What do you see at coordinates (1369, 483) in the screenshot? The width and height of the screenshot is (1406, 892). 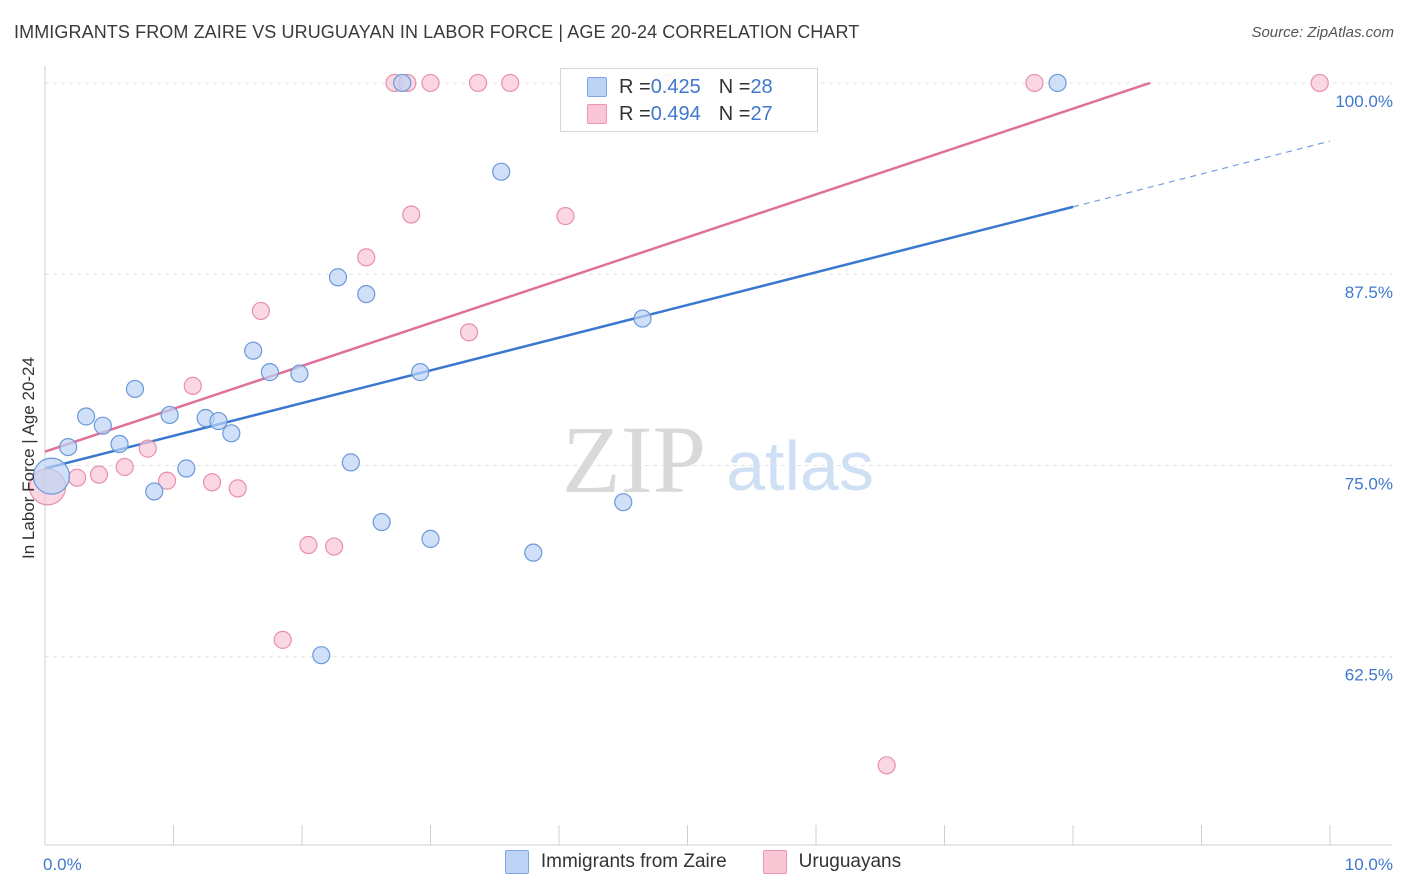 I see `y-tick-label: 75.0%` at bounding box center [1369, 483].